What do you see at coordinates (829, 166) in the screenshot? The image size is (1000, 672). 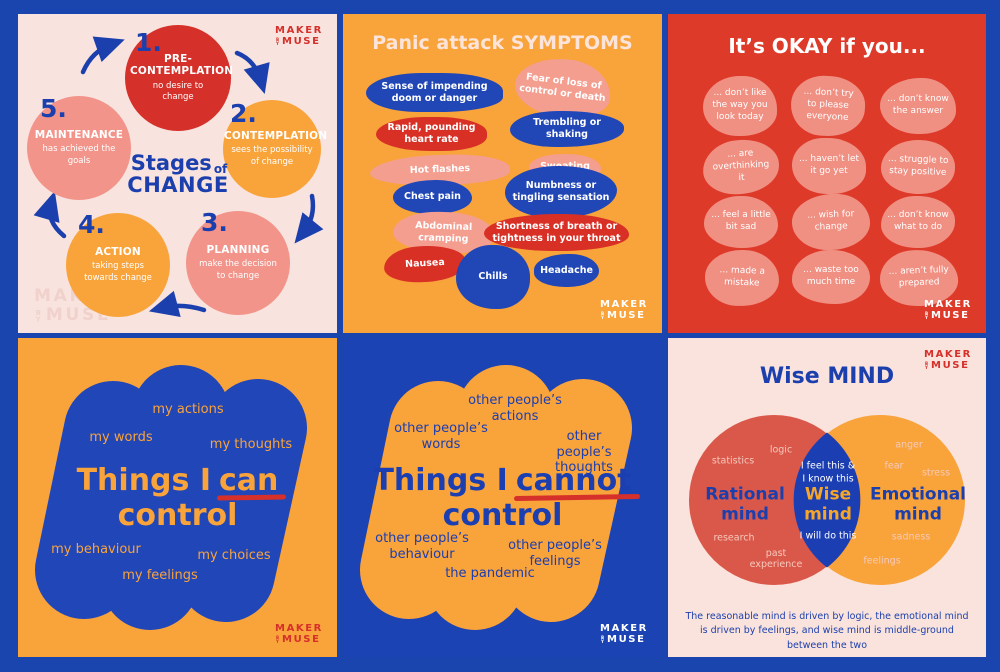 I see `okay-blob: ... haven’t let it go yet` at bounding box center [829, 166].